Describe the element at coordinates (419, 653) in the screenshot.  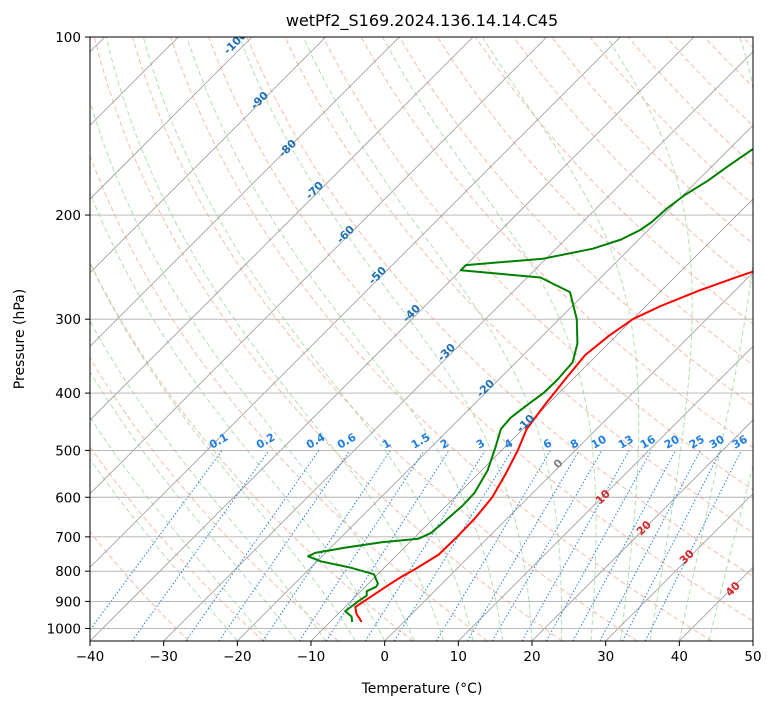
I see `x-axis: −40 −30 −20 −10 0 10 20 30 40 50` at that location.